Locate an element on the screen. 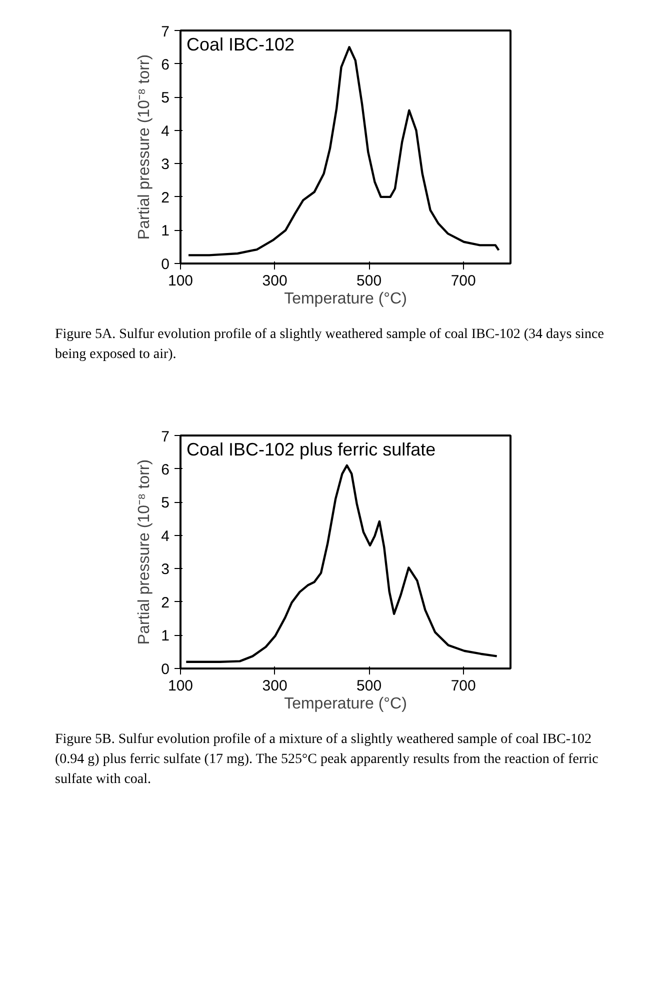 This screenshot has height=1000, width=666. line-series is located at coordinates (341, 563).